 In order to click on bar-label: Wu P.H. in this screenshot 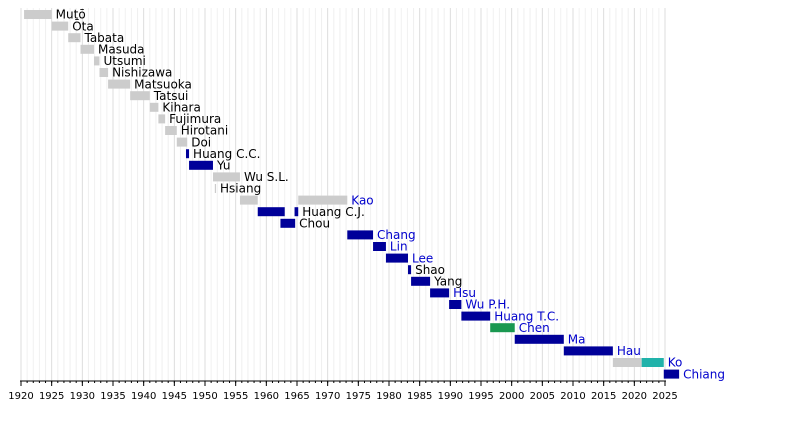, I will do `click(487, 305)`.